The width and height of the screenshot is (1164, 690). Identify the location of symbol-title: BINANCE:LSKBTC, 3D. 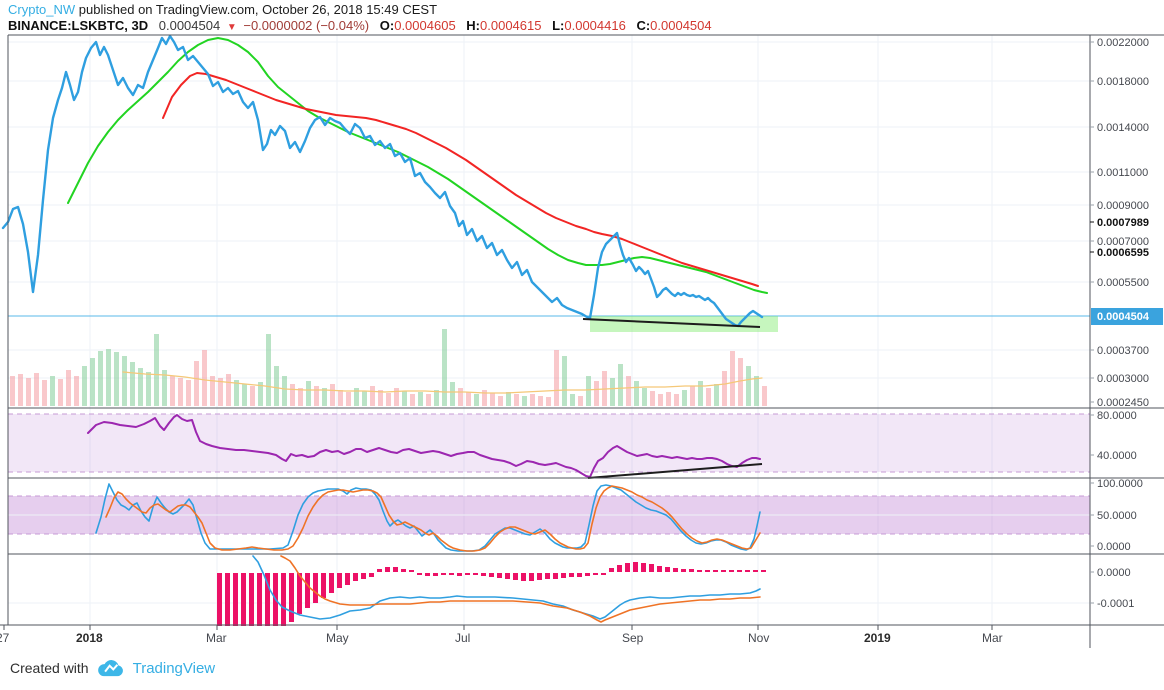
(78, 25).